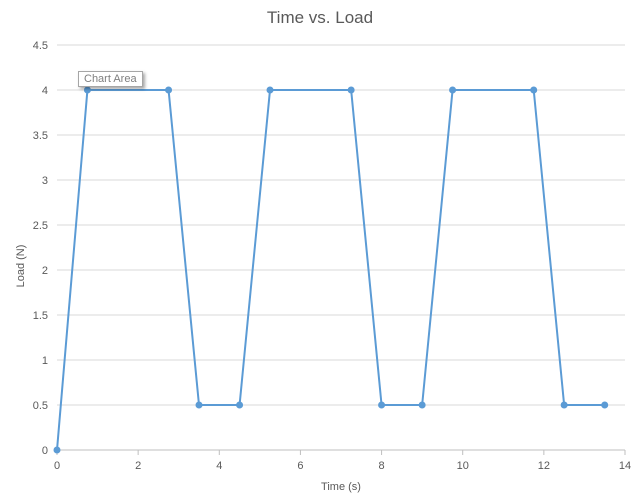 The width and height of the screenshot is (641, 499). What do you see at coordinates (320, 17) in the screenshot?
I see `chart-title: Time vs. Load` at bounding box center [320, 17].